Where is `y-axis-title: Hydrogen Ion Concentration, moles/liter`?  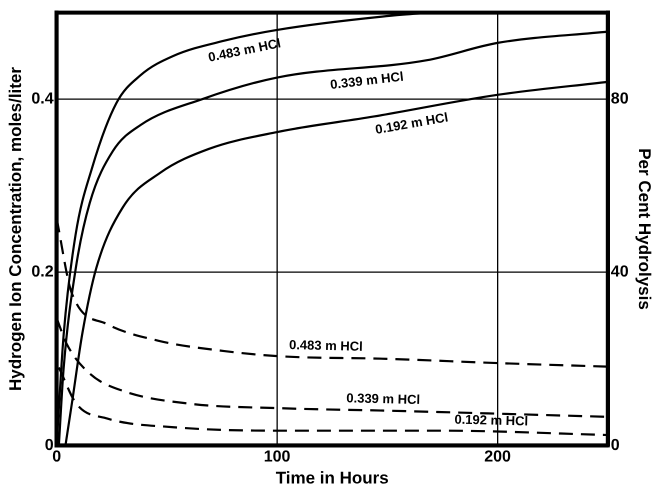 y-axis-title: Hydrogen Ion Concentration, moles/liter is located at coordinates (15, 228).